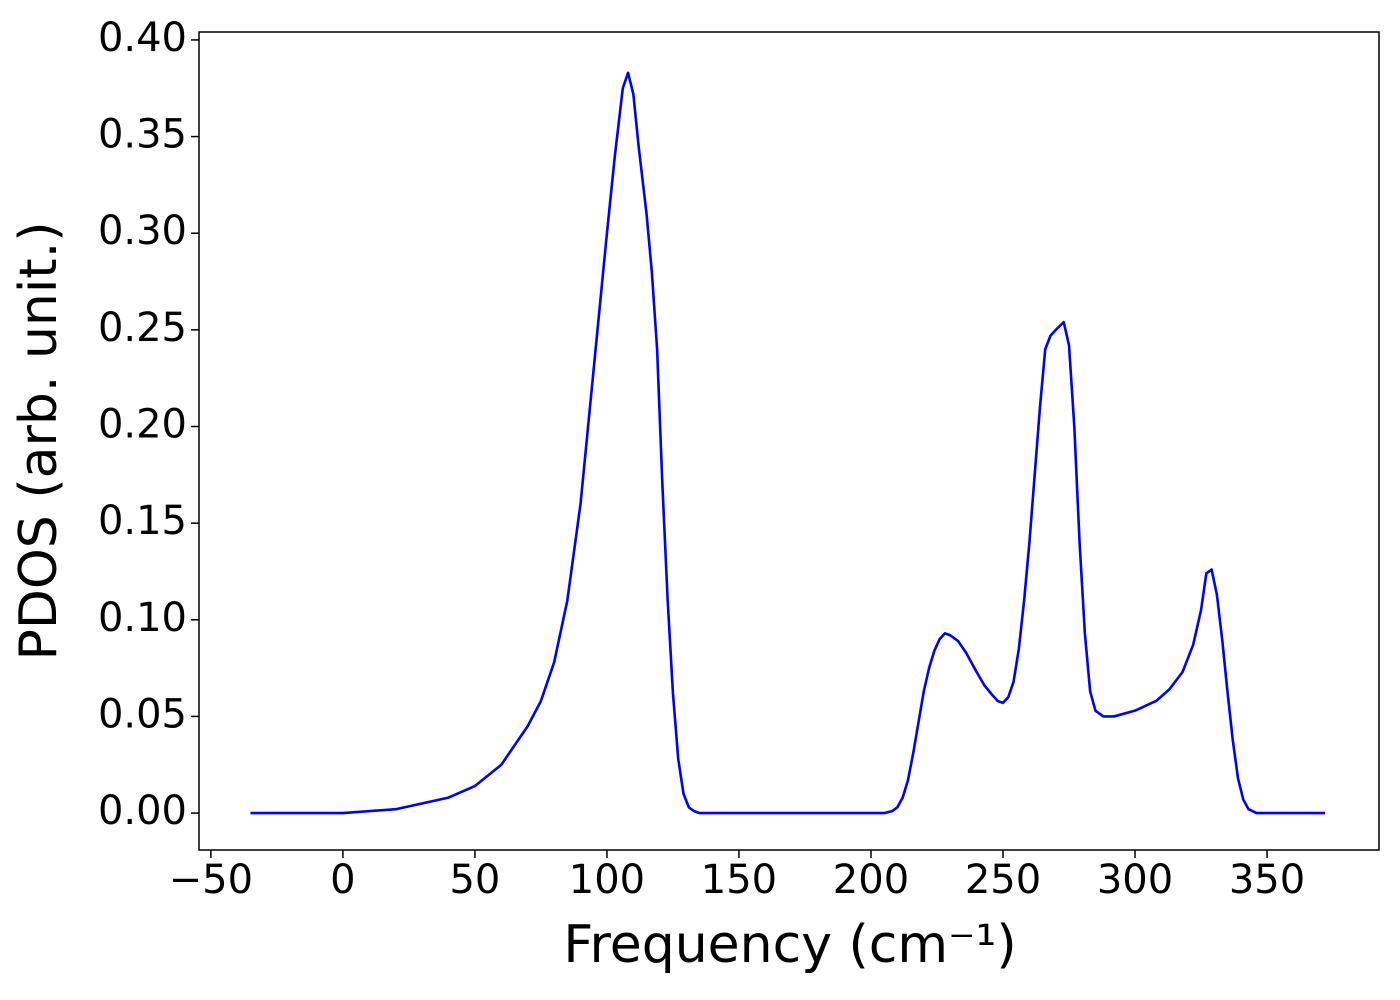 The width and height of the screenshot is (1400, 1000). I want to click on x-tick-label: 200, so click(871, 880).